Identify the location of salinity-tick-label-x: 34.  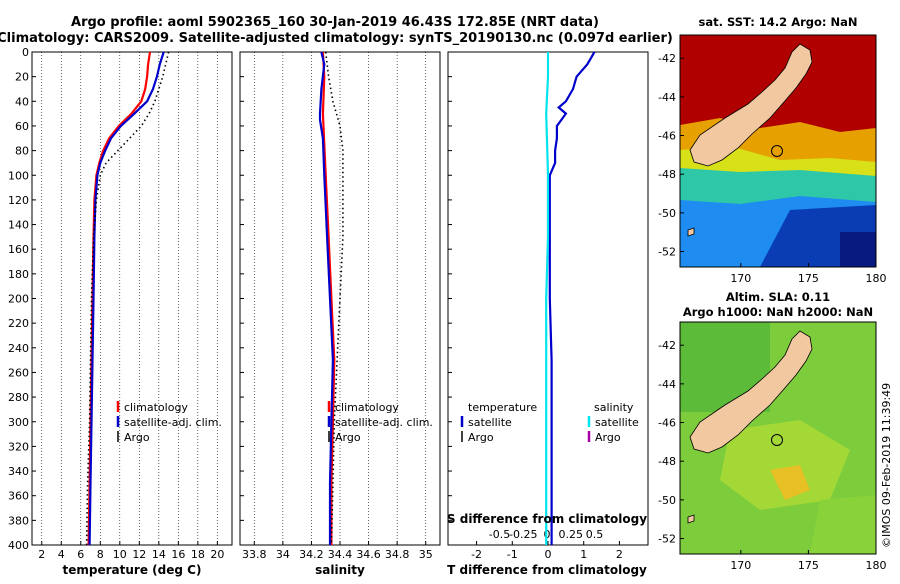
(283, 554).